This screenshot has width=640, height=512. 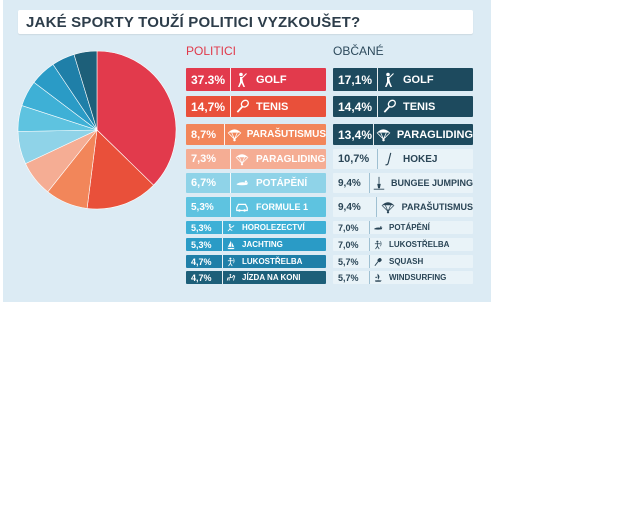 What do you see at coordinates (211, 51) in the screenshot?
I see `politici-header: POLITICI` at bounding box center [211, 51].